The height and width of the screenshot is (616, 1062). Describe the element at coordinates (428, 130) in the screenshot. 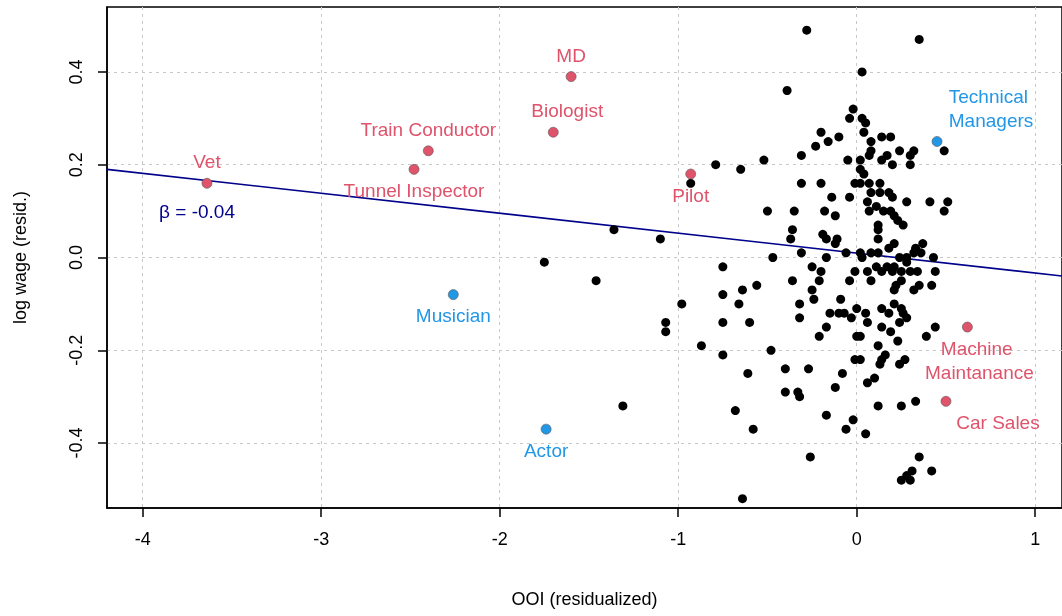

I see `data-label: Train Conductor` at that location.